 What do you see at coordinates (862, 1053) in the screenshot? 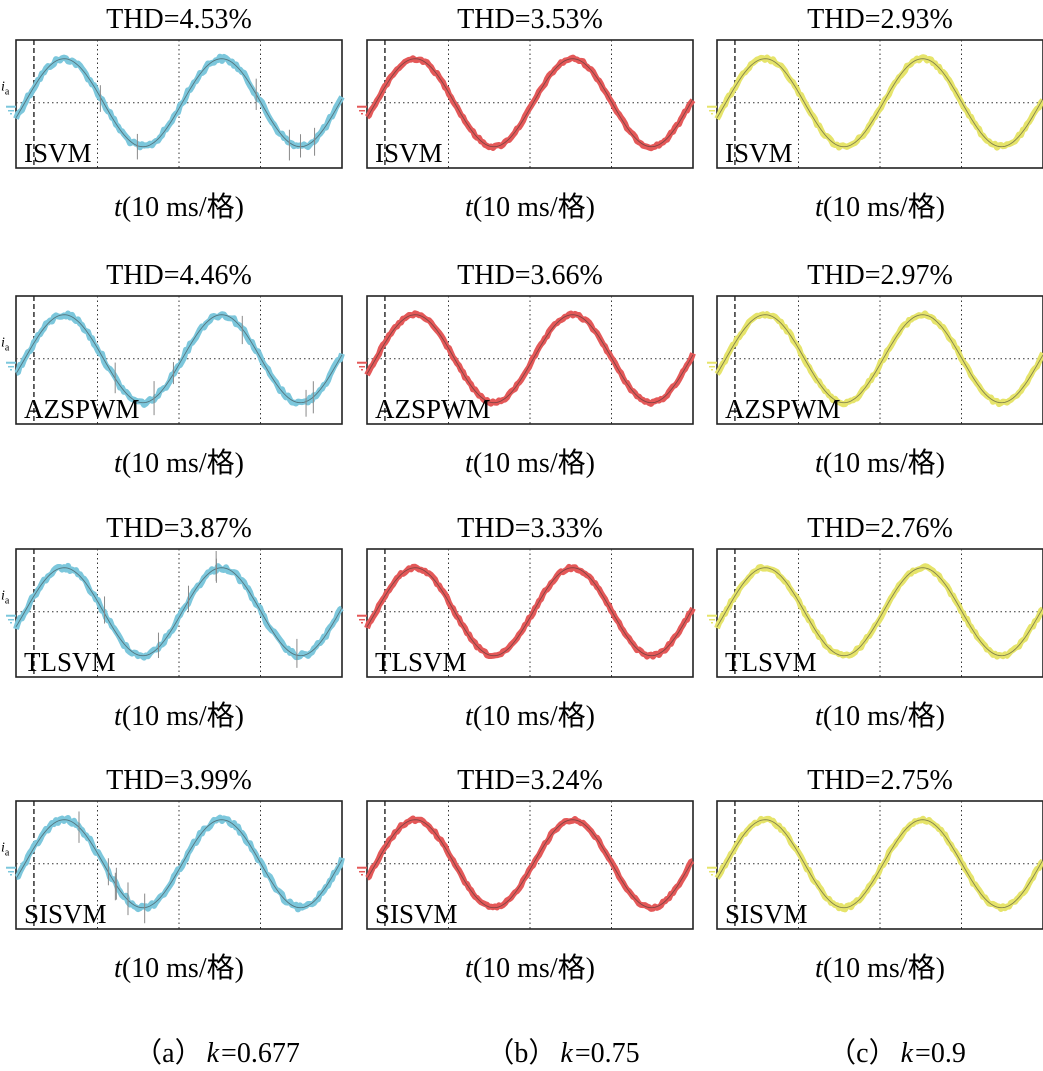
I see `caption-label: （c）` at bounding box center [862, 1053].